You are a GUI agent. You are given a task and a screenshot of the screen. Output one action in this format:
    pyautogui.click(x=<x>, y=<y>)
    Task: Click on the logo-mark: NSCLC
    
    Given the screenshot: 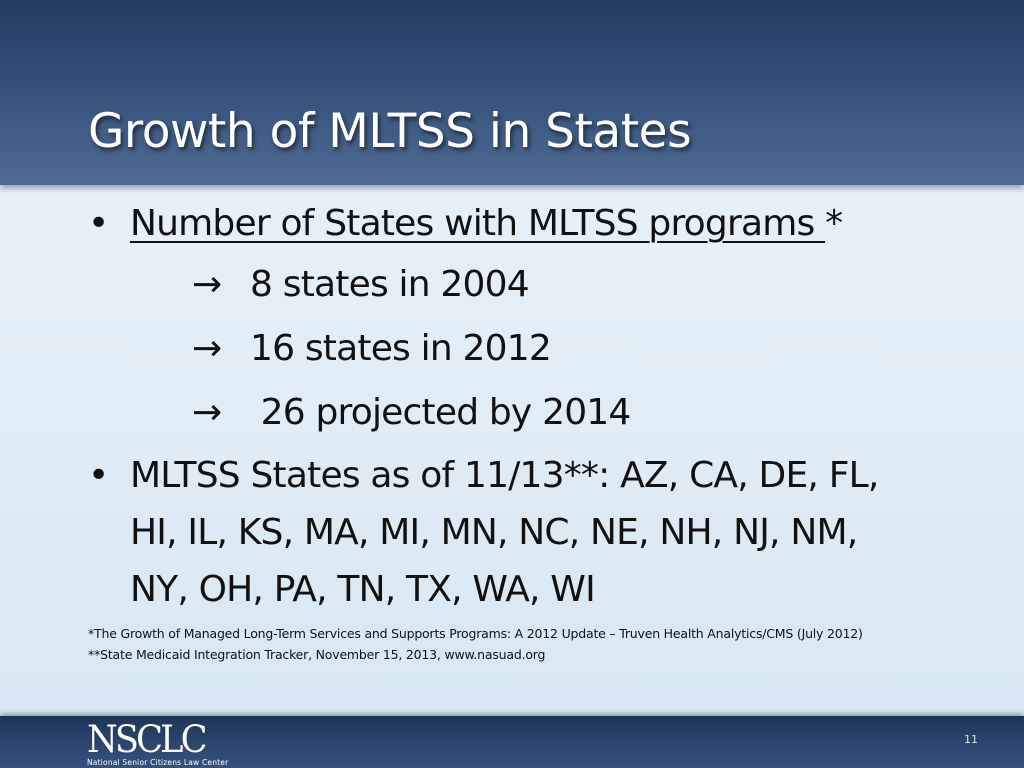 What is the action you would take?
    pyautogui.click(x=147, y=739)
    